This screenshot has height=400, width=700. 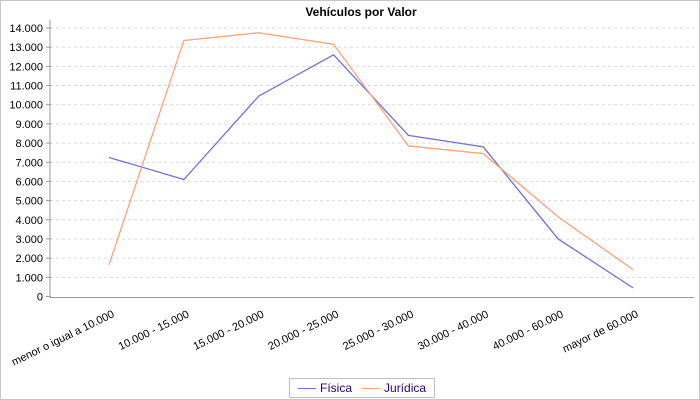 I want to click on y-tick-label: 4.000, so click(x=29, y=221).